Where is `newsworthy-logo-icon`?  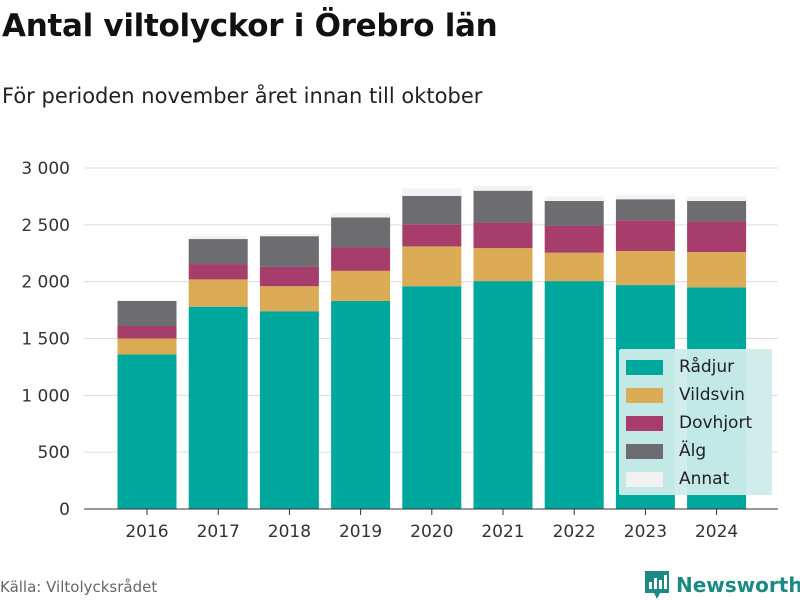
newsworthy-logo-icon is located at coordinates (657, 585).